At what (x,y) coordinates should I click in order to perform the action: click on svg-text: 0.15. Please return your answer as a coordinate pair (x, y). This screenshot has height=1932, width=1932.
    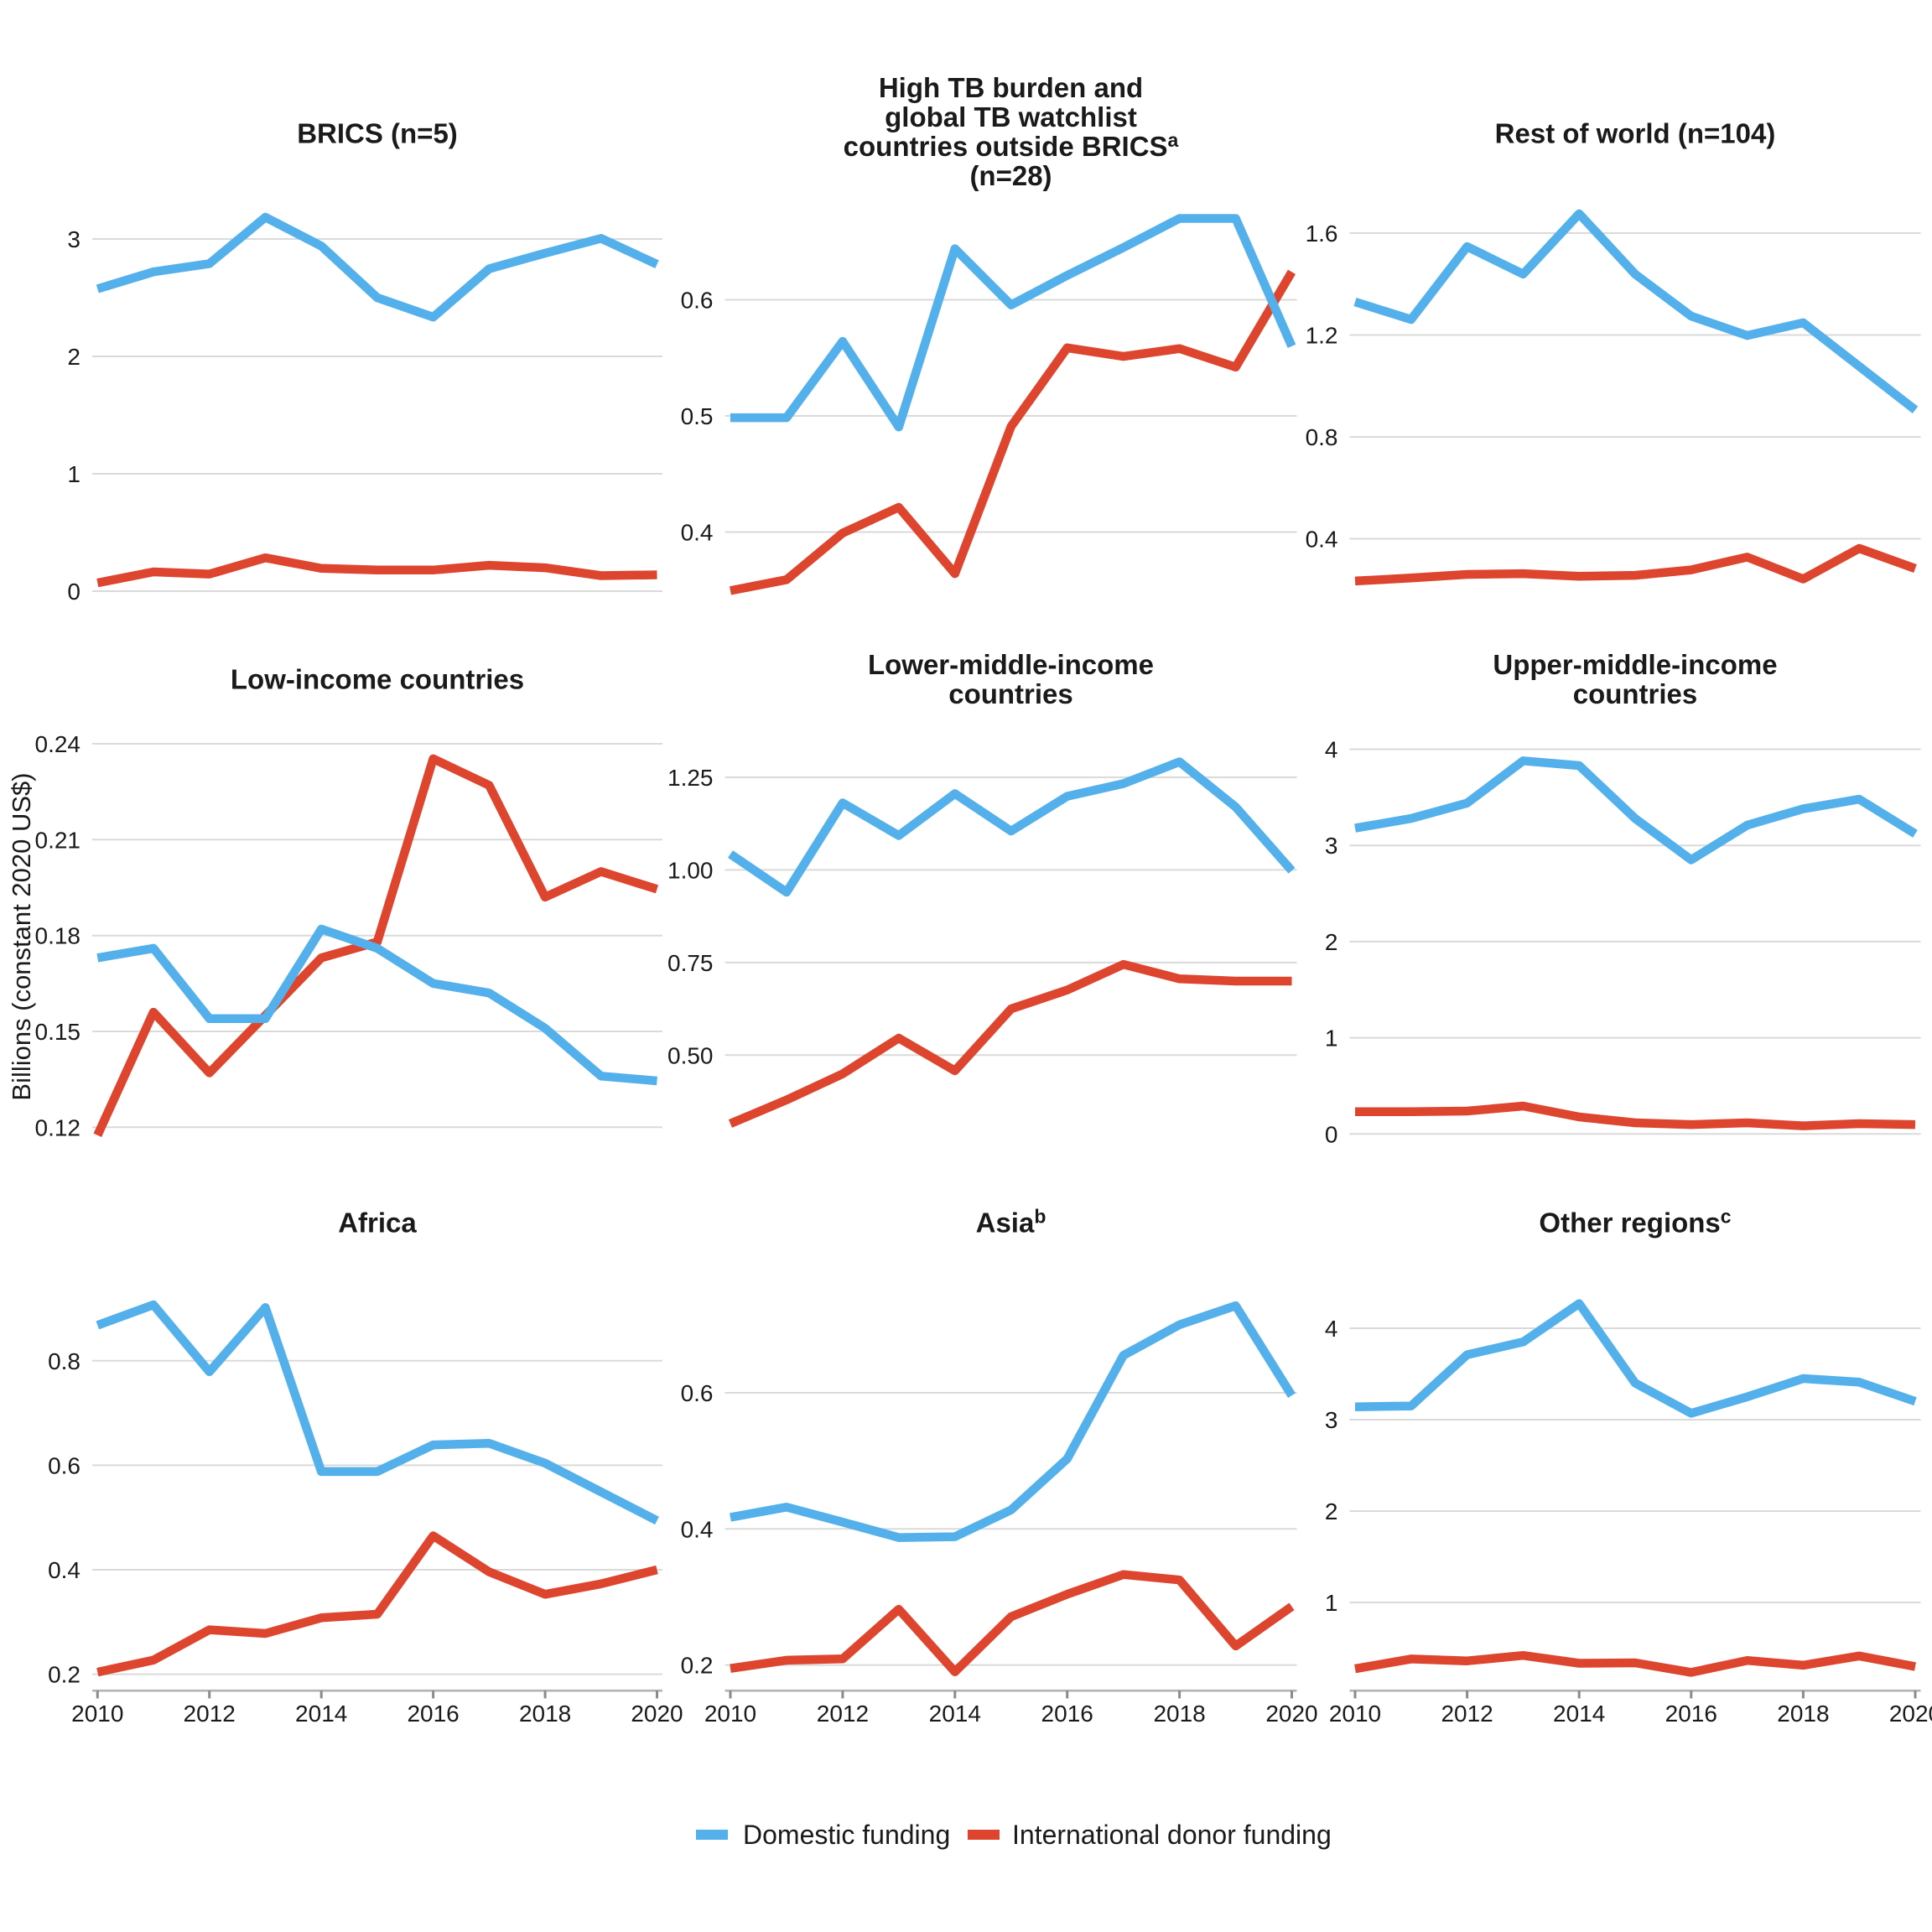
    Looking at the image, I should click on (58, 1032).